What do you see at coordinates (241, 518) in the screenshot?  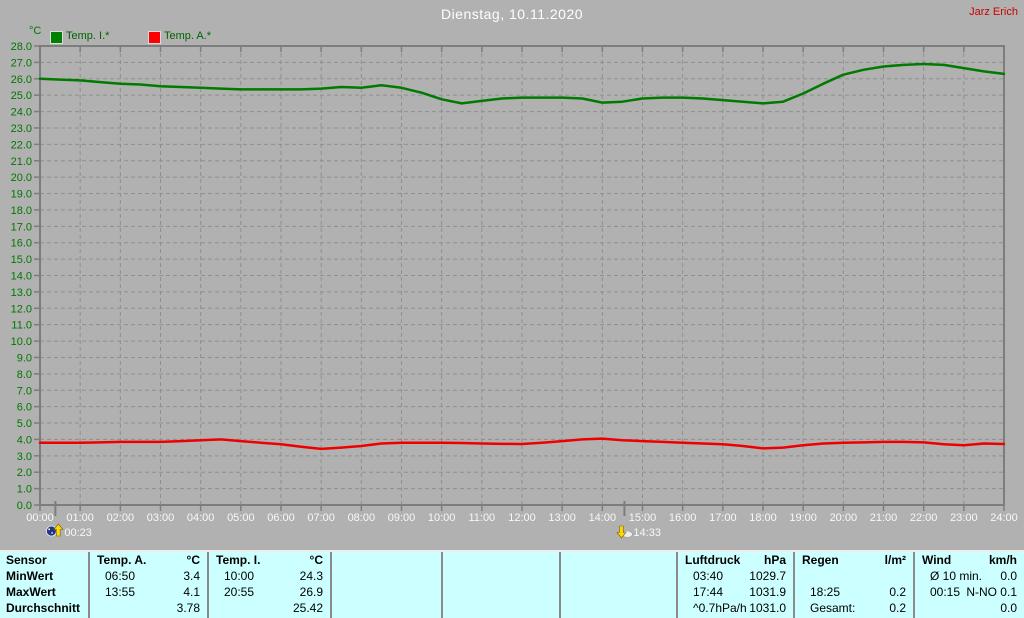 I see `x-axis-label: 05:00` at bounding box center [241, 518].